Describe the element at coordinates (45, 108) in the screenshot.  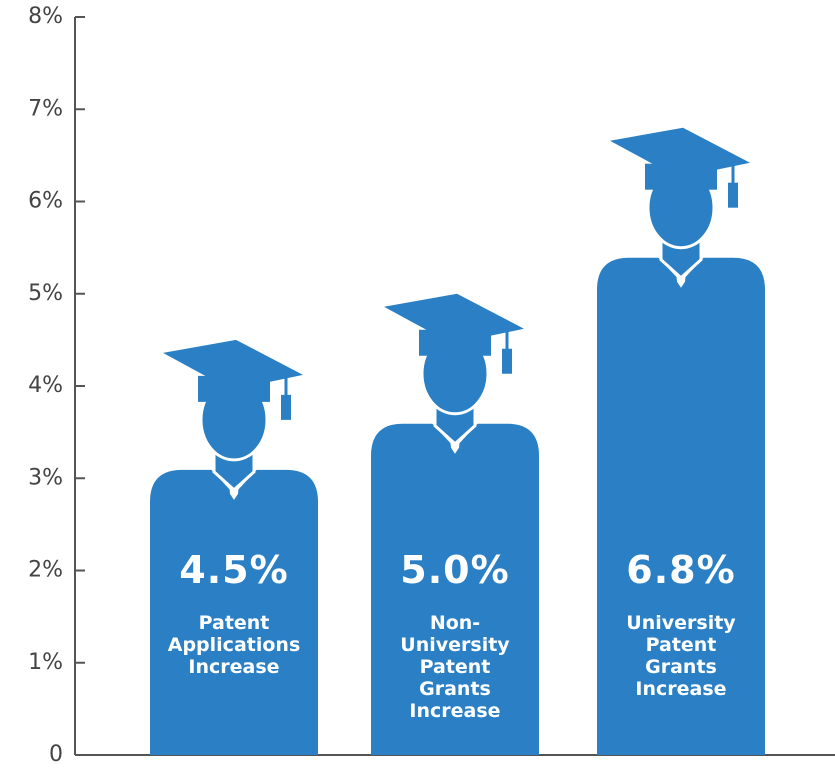
I see `y-tick-label: 7%` at that location.